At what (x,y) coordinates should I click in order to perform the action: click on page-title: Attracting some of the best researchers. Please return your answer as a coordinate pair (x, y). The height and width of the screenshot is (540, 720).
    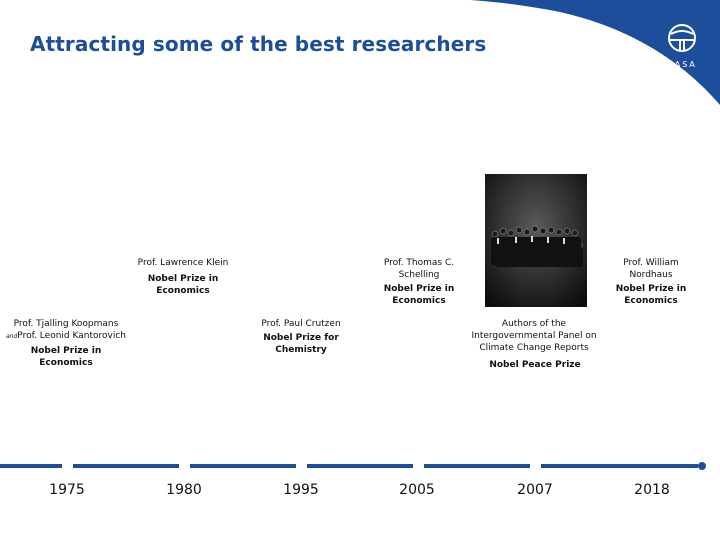
    Looking at the image, I should click on (258, 44).